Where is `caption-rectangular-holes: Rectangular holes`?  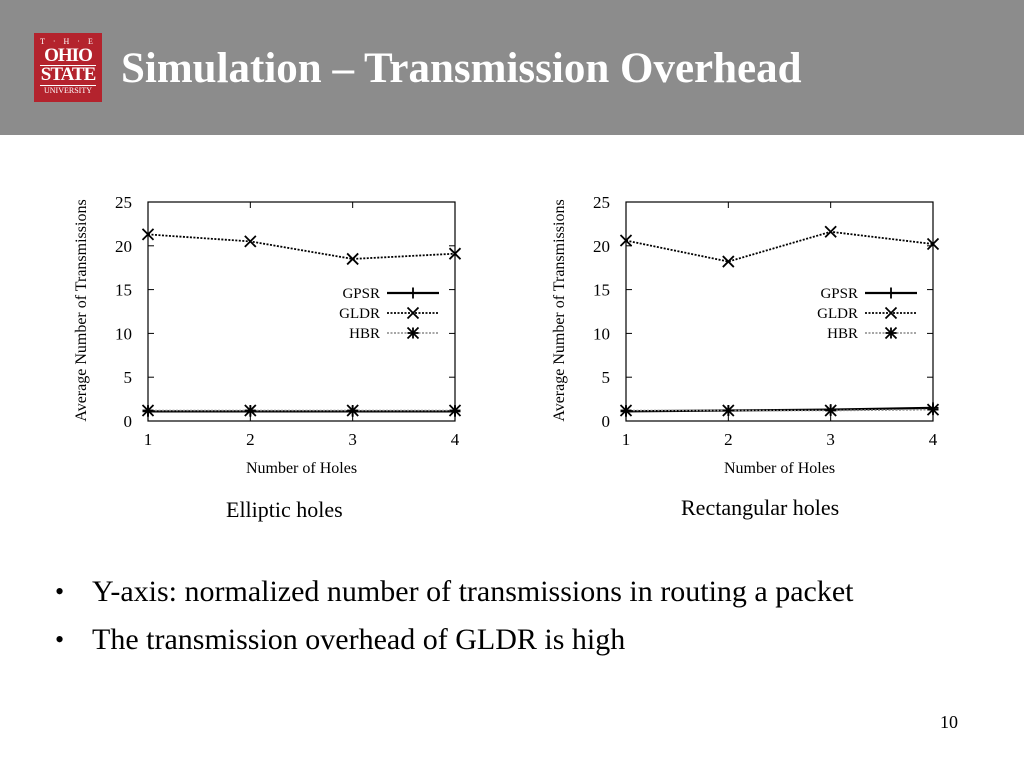 caption-rectangular-holes: Rectangular holes is located at coordinates (760, 507).